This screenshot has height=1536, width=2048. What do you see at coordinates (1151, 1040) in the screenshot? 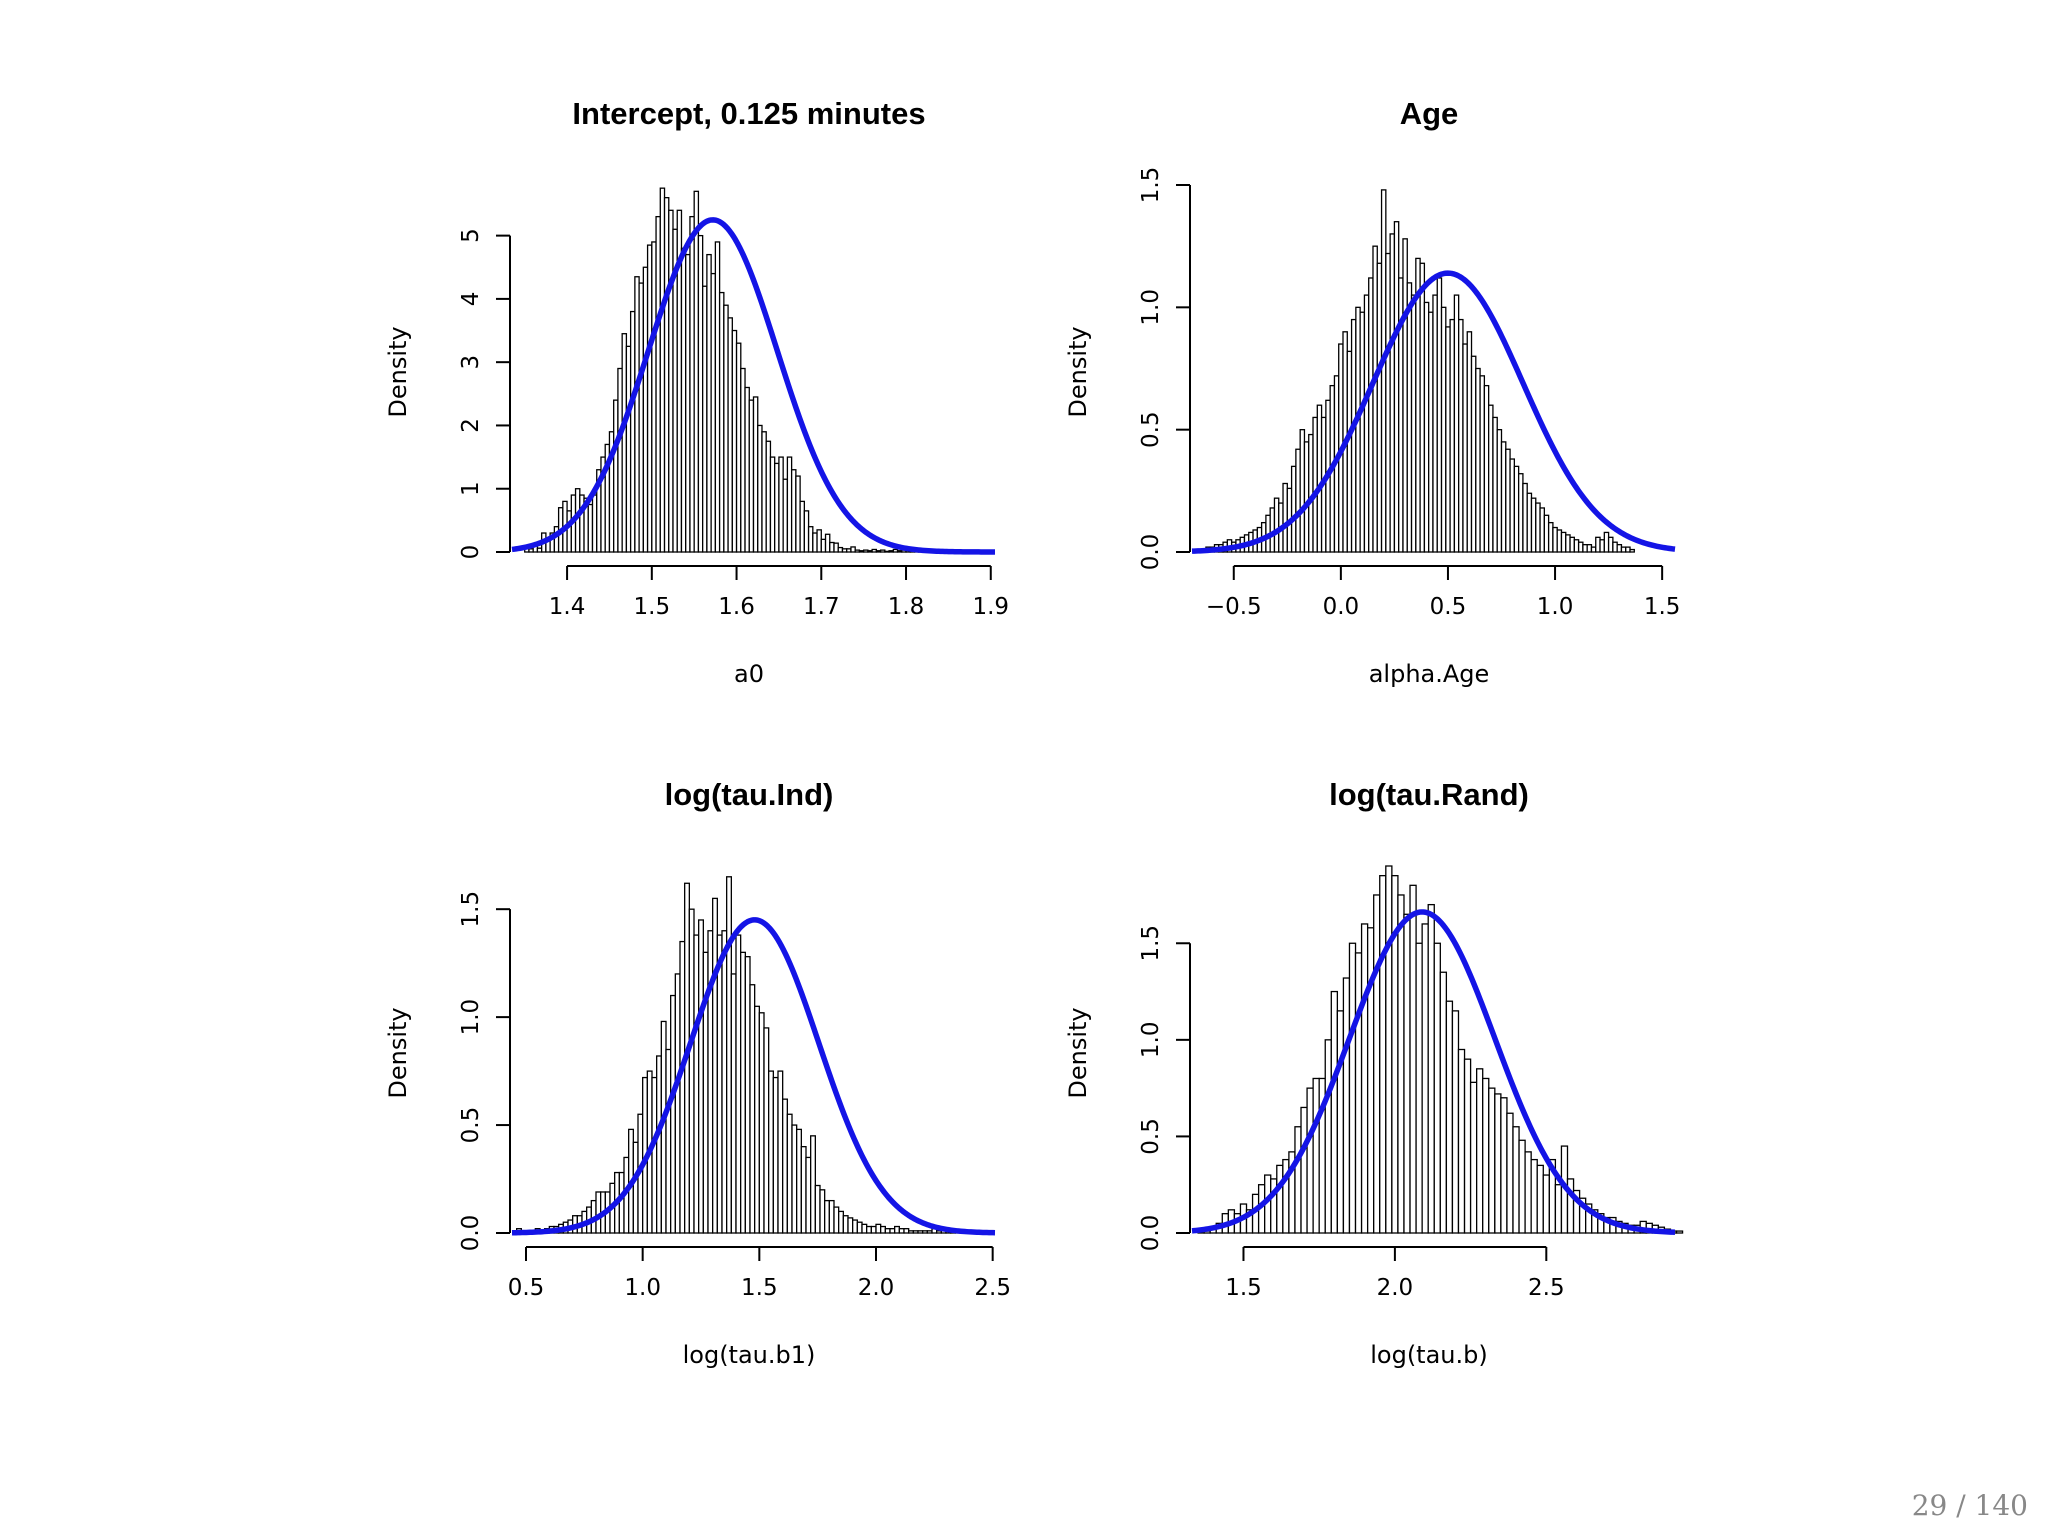
I see `y-tick-label: 1.0` at bounding box center [1151, 1040].